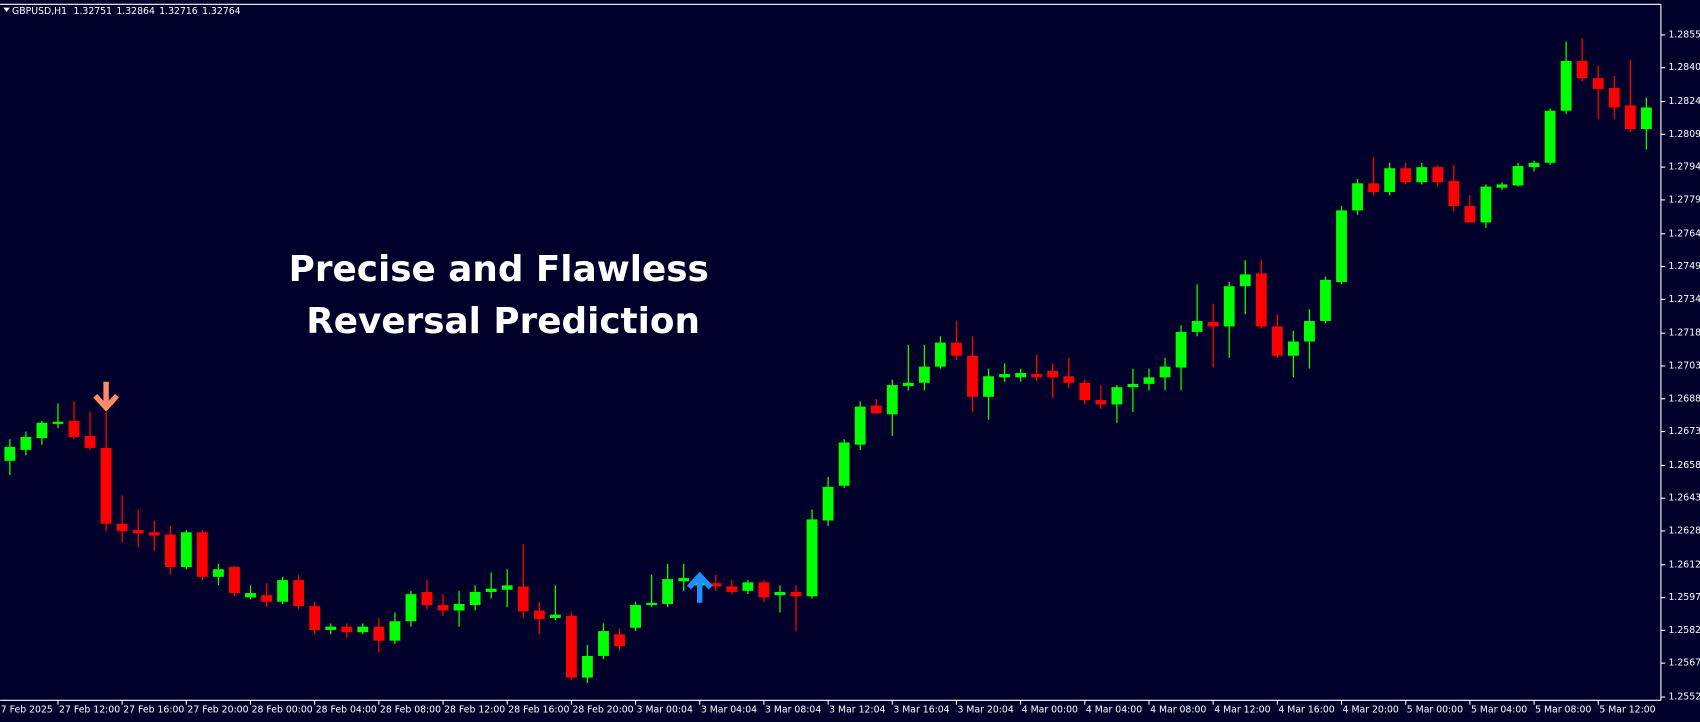 The image size is (1700, 722). What do you see at coordinates (857, 710) in the screenshot?
I see `x-tick-label: 3 Mar 12:04` at bounding box center [857, 710].